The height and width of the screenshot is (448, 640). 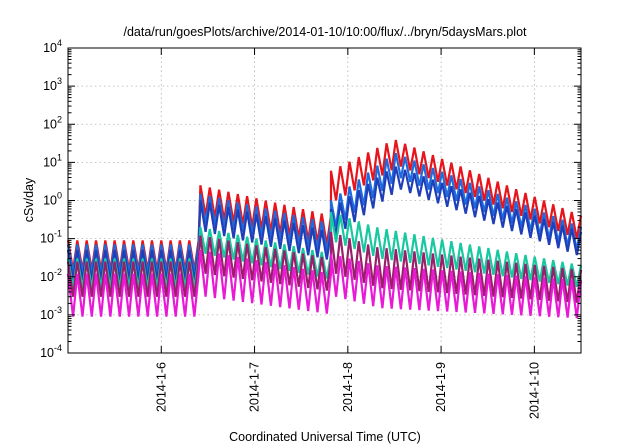 What do you see at coordinates (441, 387) in the screenshot?
I see `x-tick-label: 2014-1-9` at bounding box center [441, 387].